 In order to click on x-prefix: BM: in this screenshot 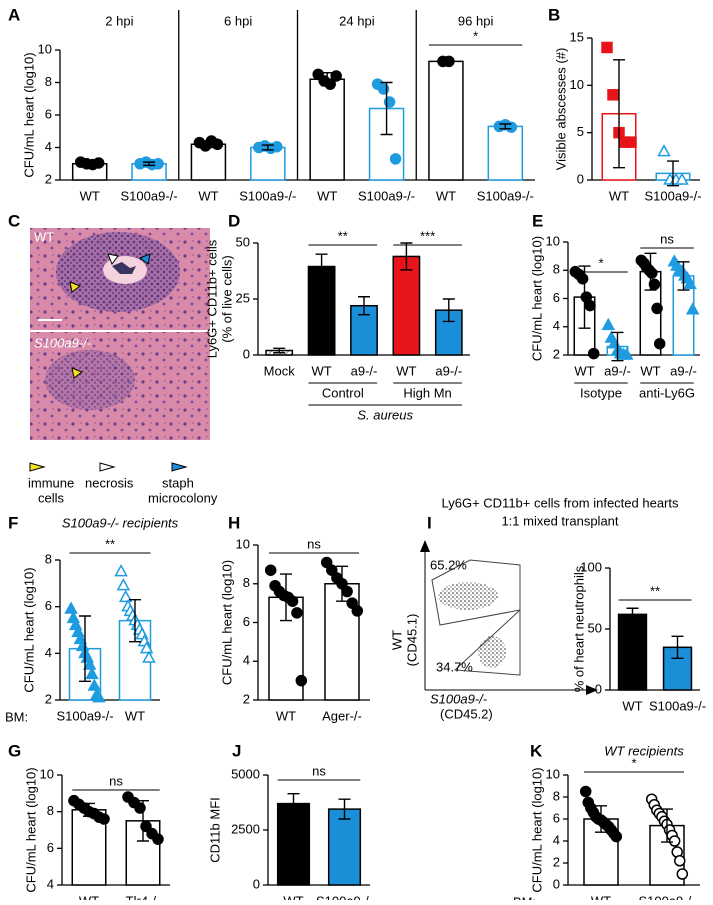, I will do `click(16, 716)`.